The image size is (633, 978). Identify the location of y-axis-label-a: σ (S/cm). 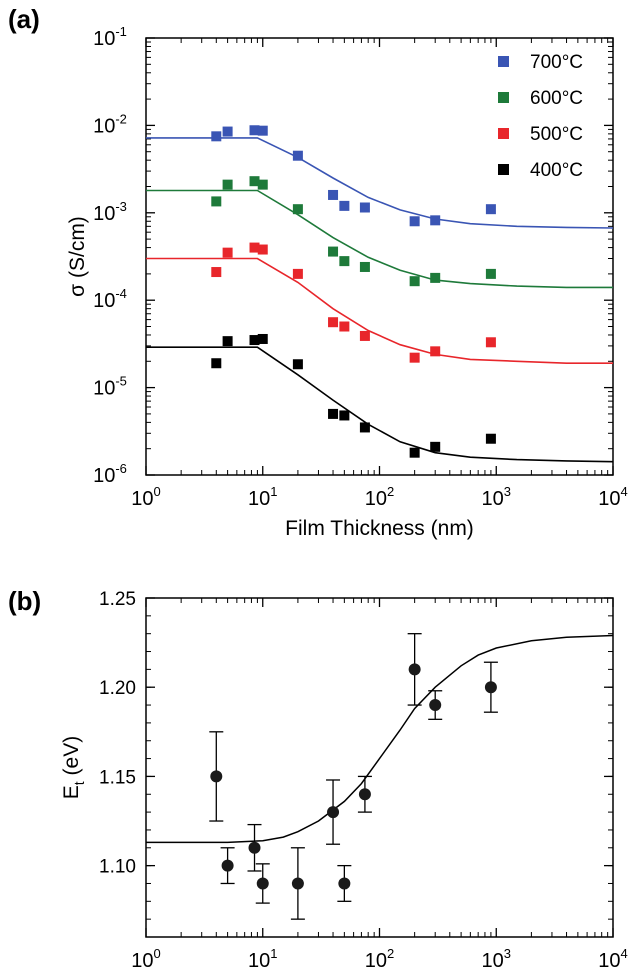
(77, 256).